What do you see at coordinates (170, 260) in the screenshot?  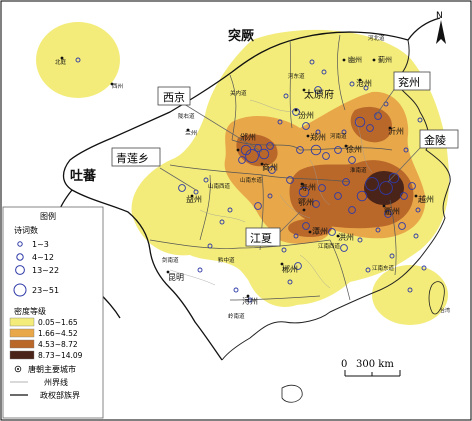 I see `region-label-jiannandao: 剑南道` at bounding box center [170, 260].